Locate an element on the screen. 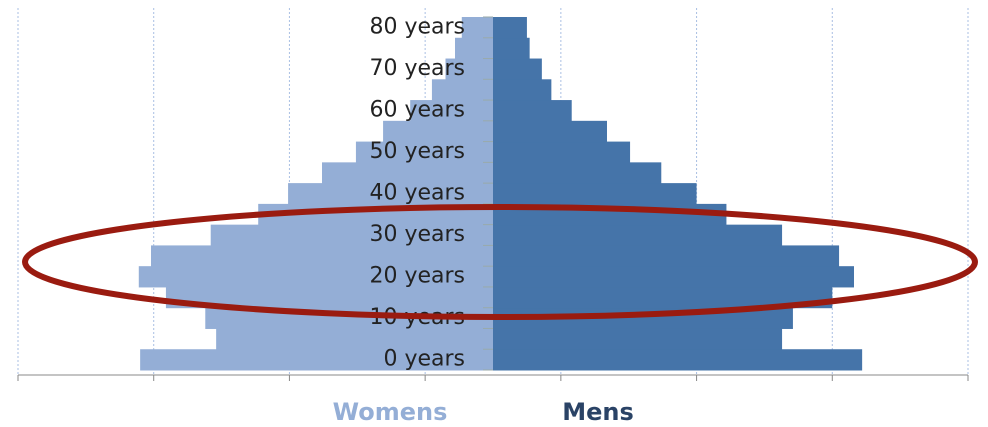 Image resolution: width=988 pixels, height=427 pixels. y-tick-label: 40 years is located at coordinates (417, 193).